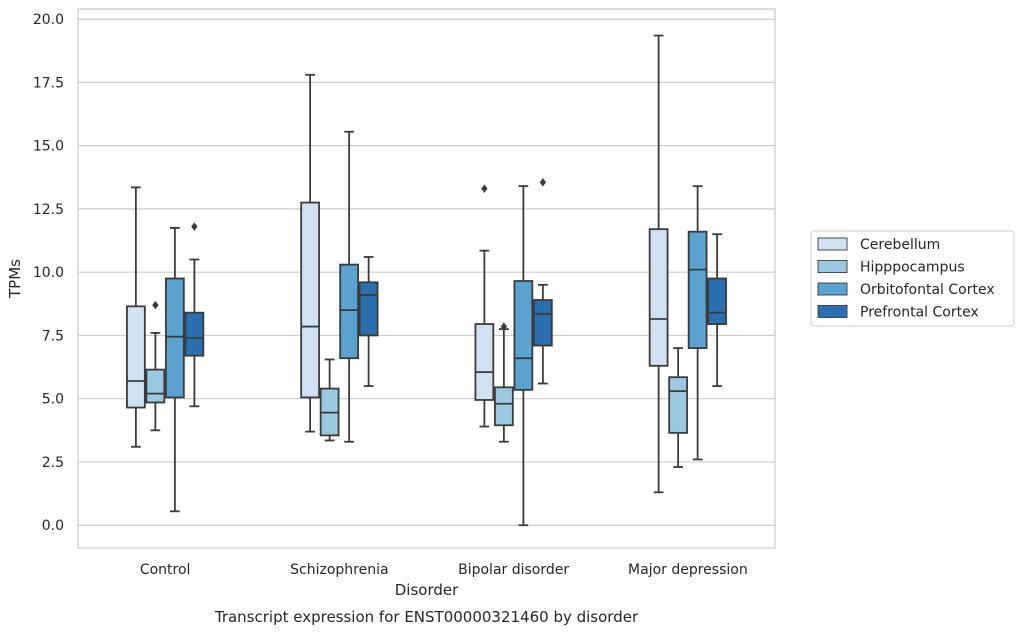  What do you see at coordinates (919, 313) in the screenshot?
I see `legend-label: Prefrontal Cortex` at bounding box center [919, 313].